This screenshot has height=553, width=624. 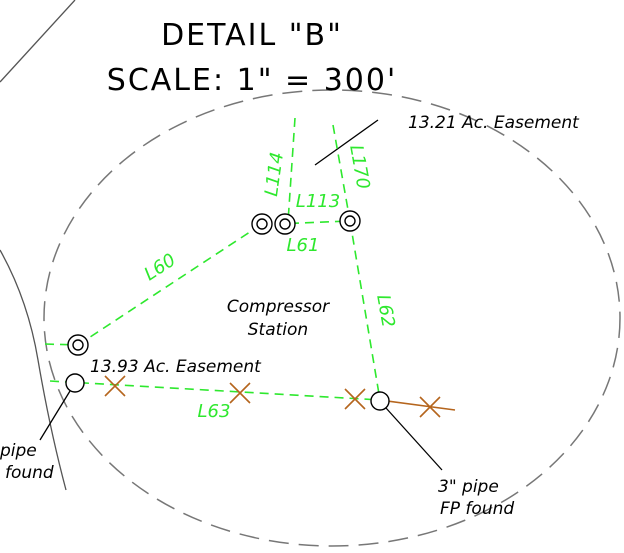 What do you see at coordinates (468, 487) in the screenshot?
I see `note: 3" pipe` at bounding box center [468, 487].